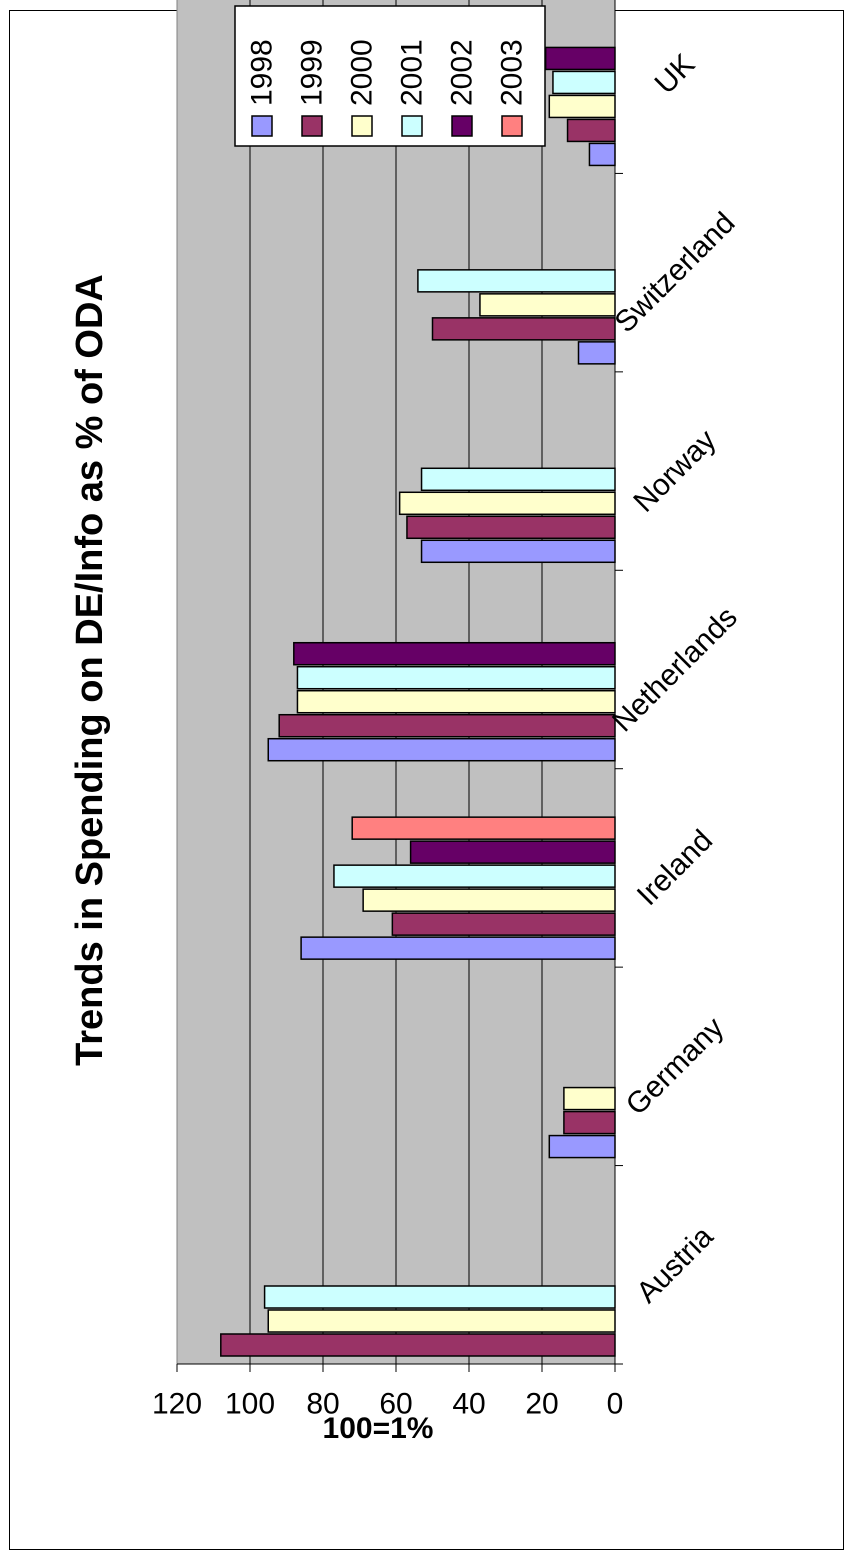 The image size is (851, 1558). What do you see at coordinates (262, 72) in the screenshot?
I see `legend-label: 1998` at bounding box center [262, 72].